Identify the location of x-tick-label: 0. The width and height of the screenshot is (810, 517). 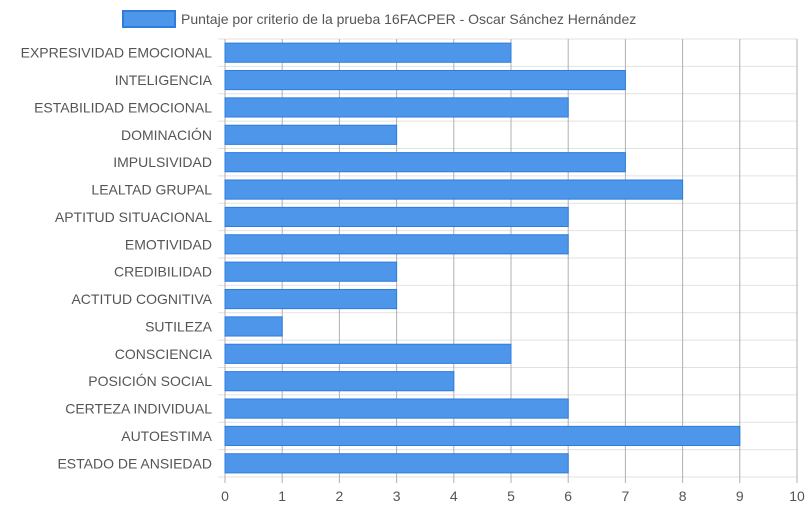
(225, 496).